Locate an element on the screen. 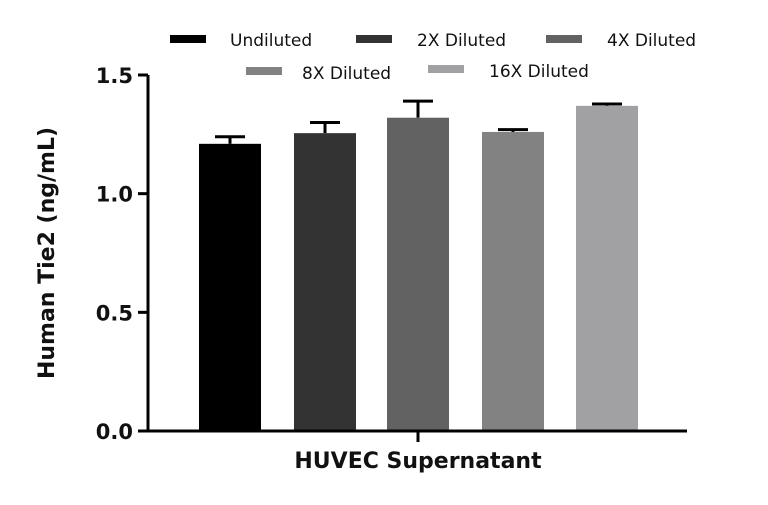  bar-8x-diluted is located at coordinates (513, 279).